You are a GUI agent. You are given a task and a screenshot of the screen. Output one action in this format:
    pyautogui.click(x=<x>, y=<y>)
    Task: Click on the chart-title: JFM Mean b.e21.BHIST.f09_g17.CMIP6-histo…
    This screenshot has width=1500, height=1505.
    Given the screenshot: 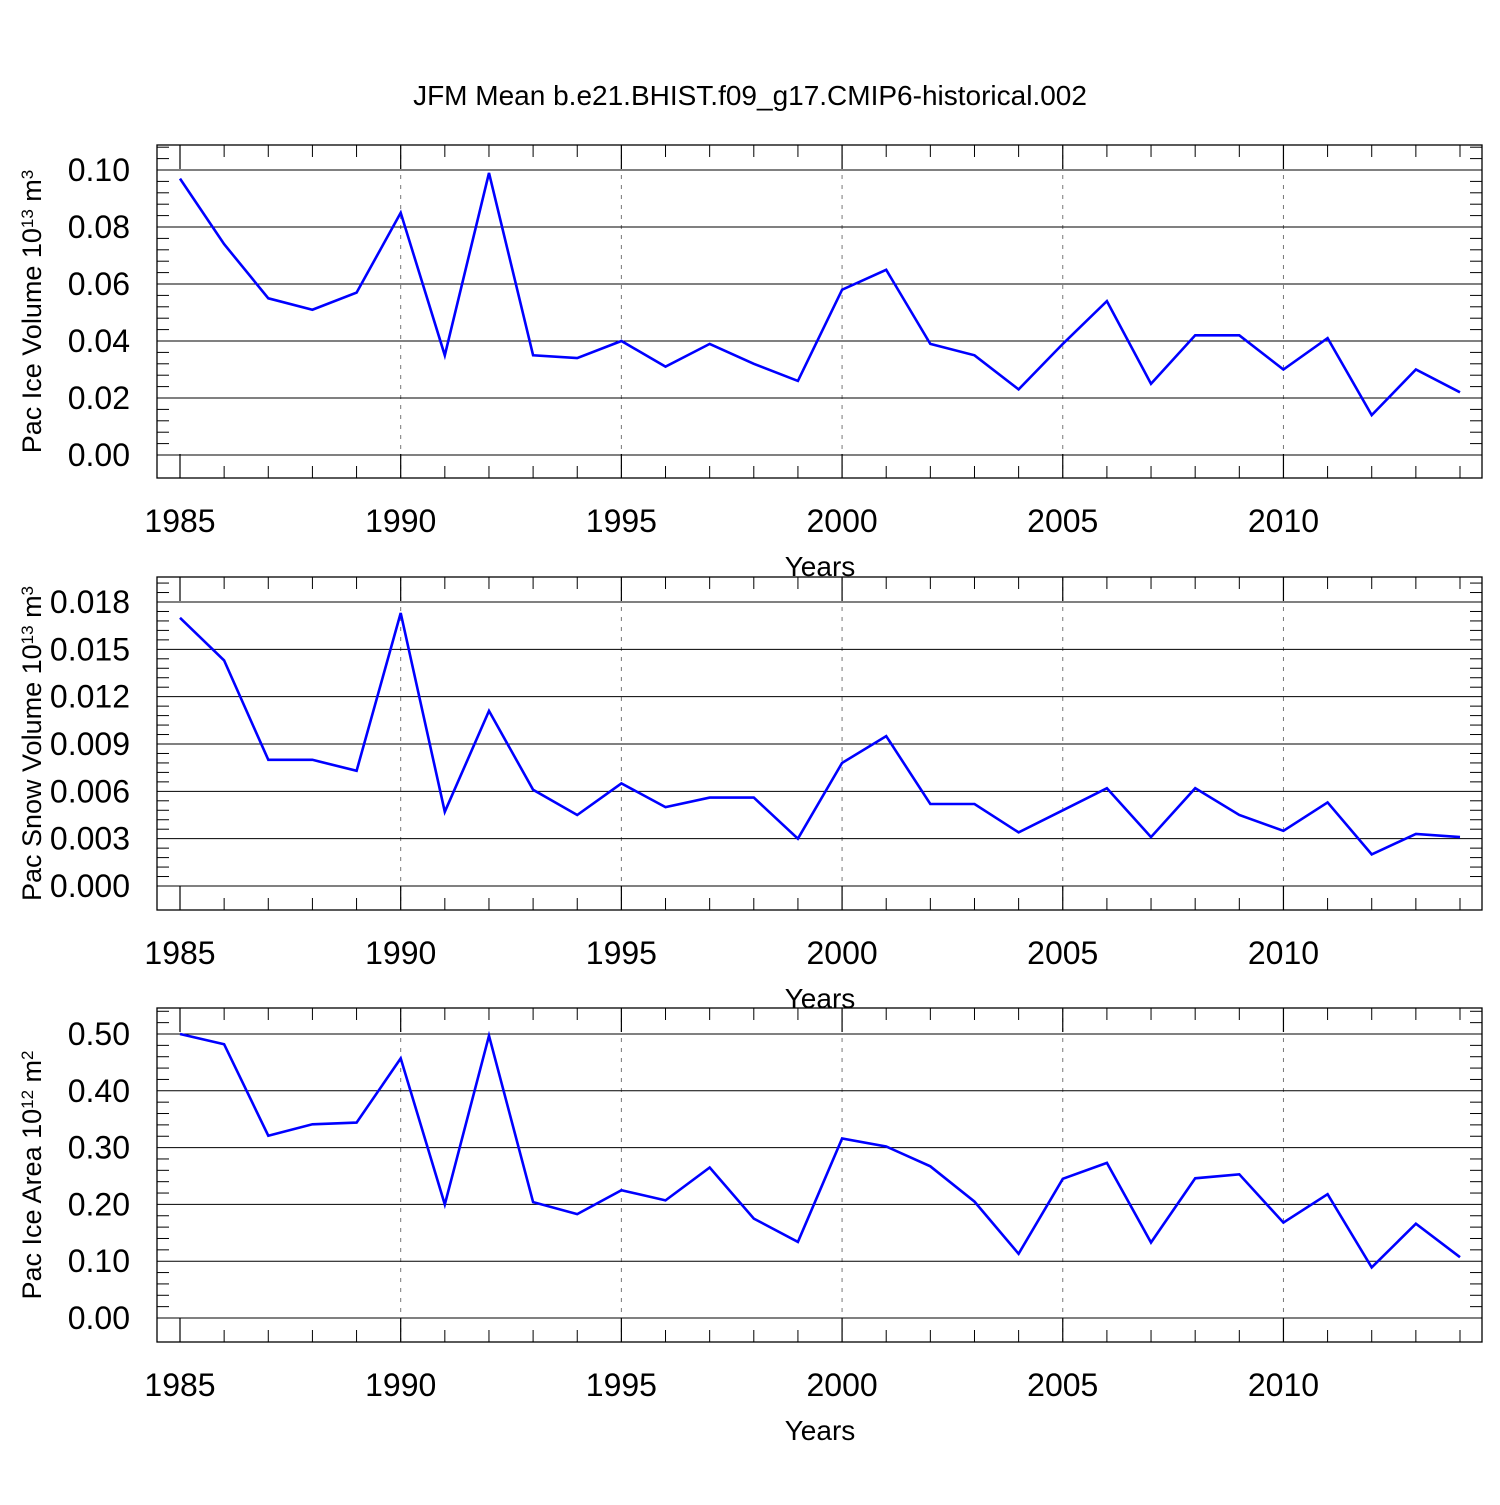 What is the action you would take?
    pyautogui.click(x=750, y=96)
    